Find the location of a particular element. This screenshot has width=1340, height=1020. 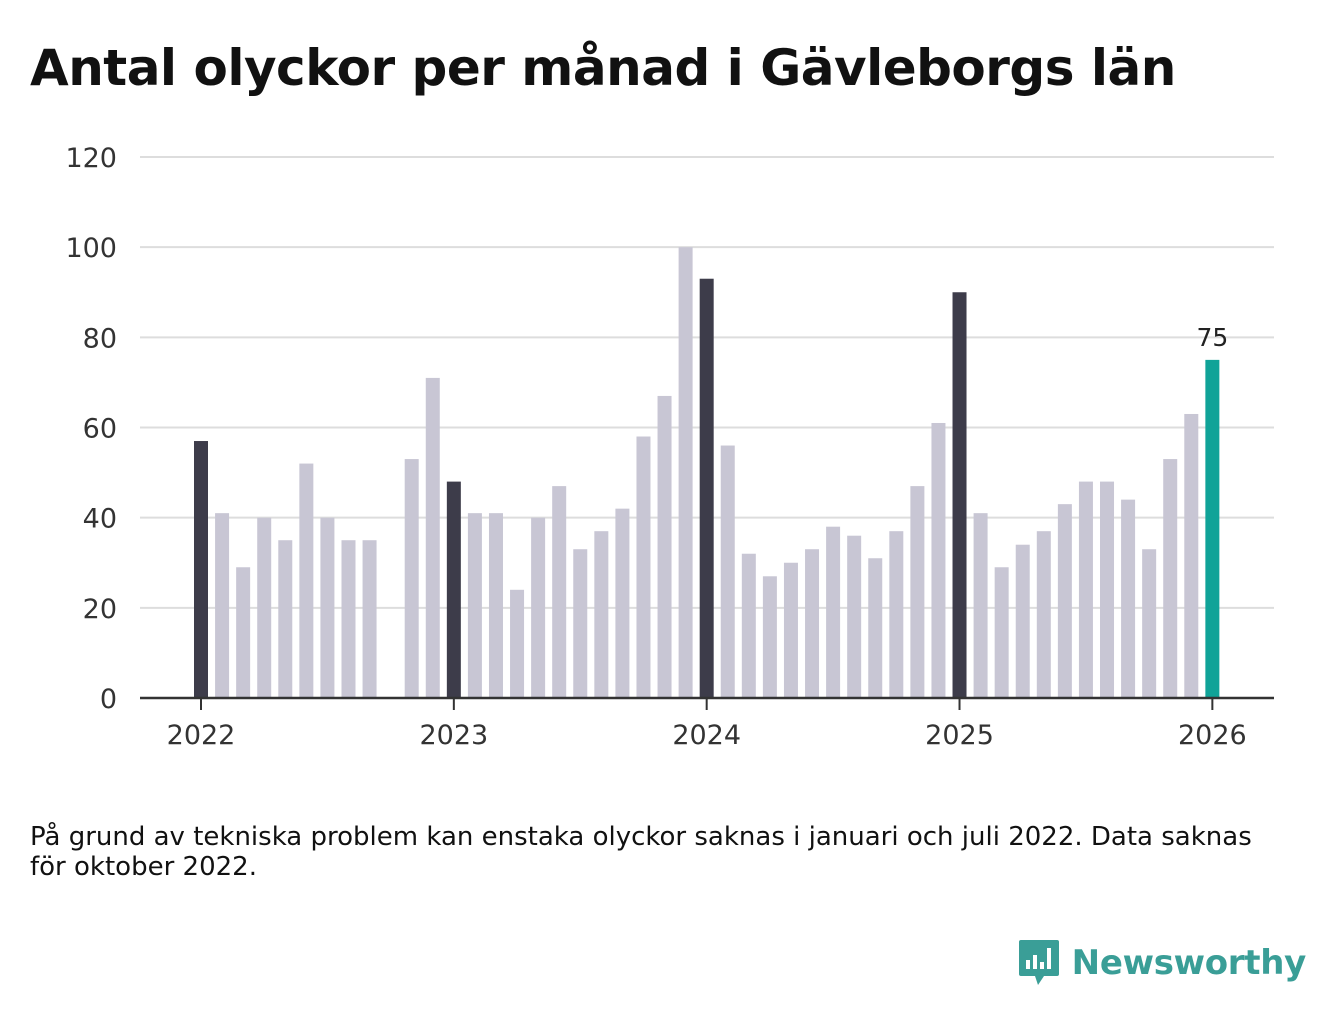

x-axis is located at coordinates (707, 703).